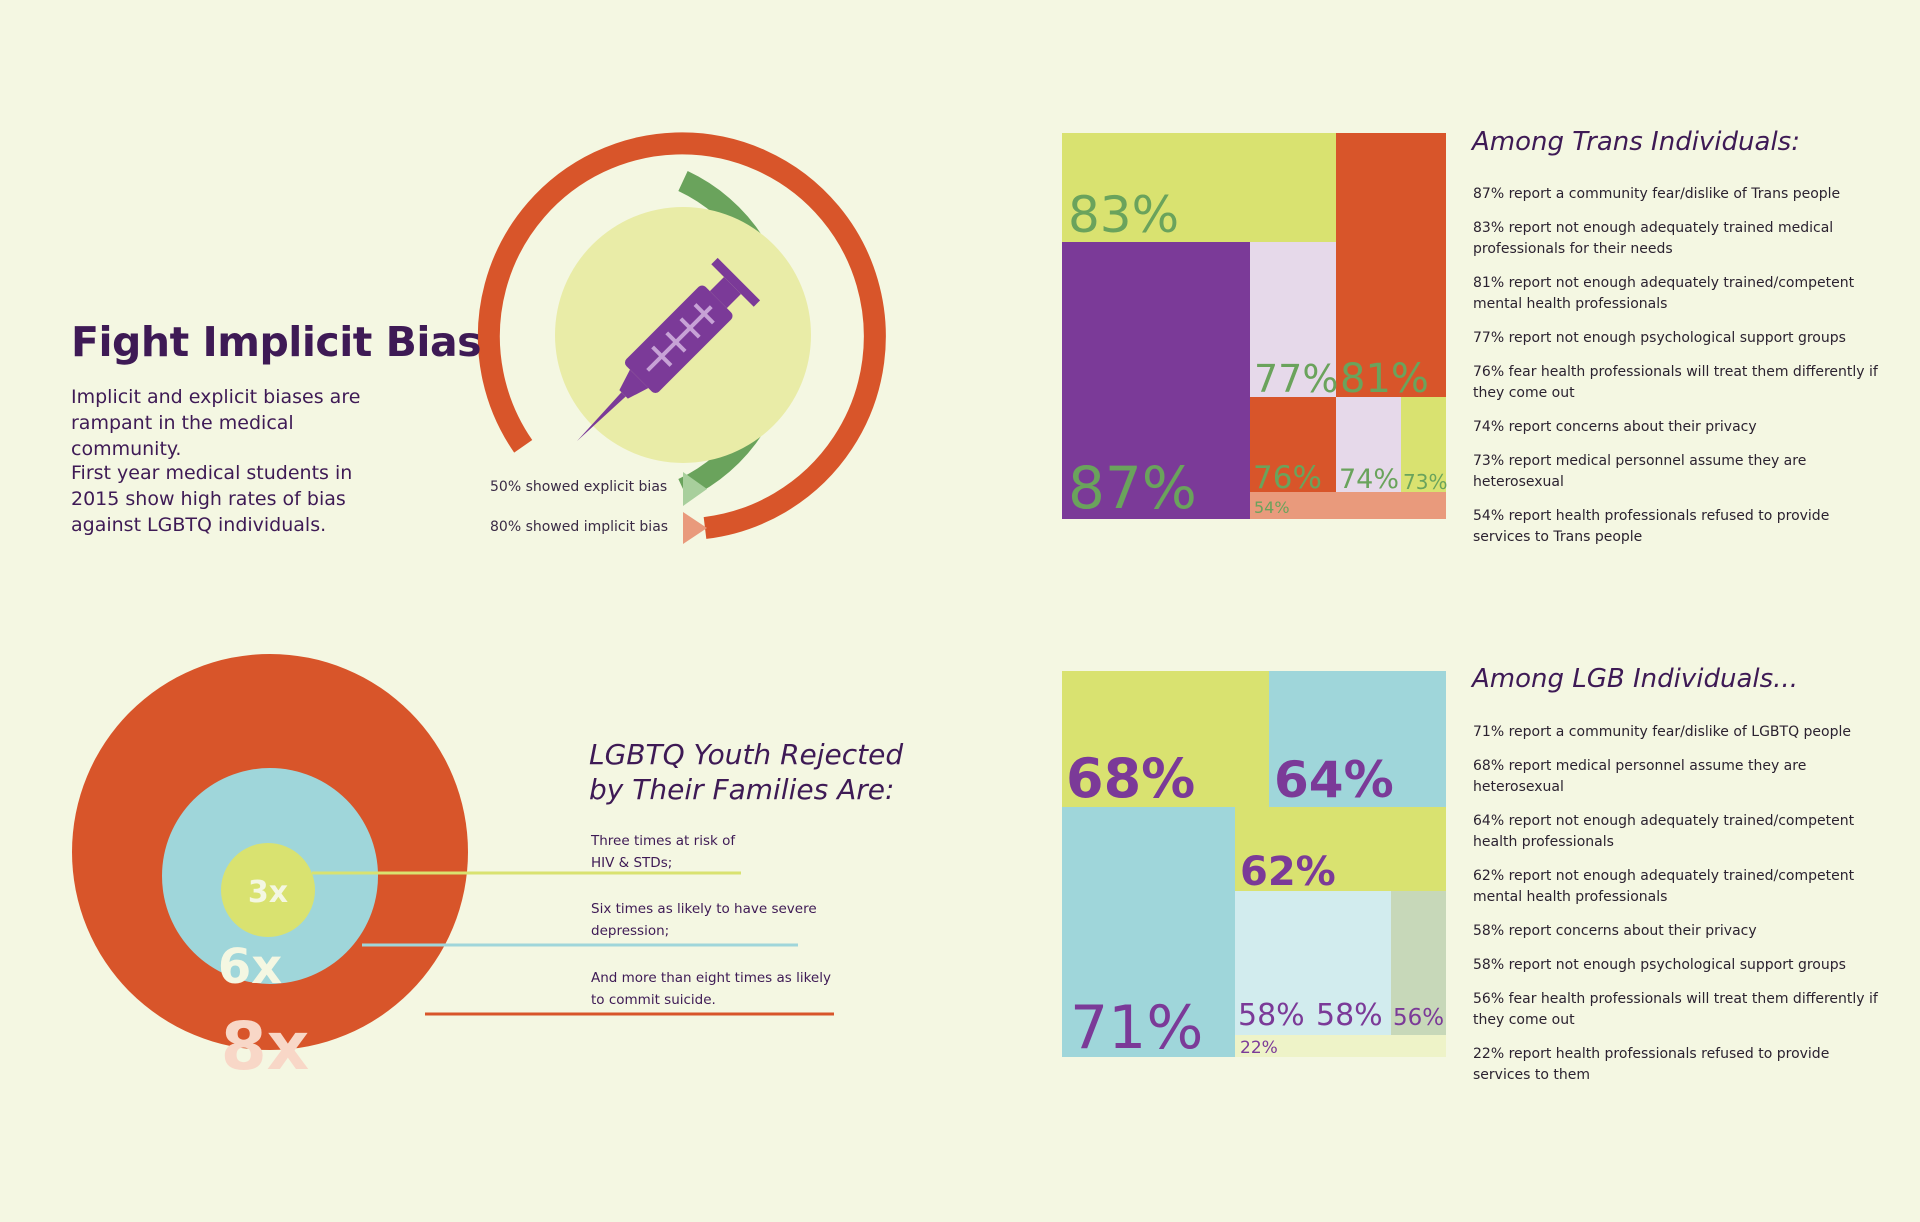 This screenshot has width=1920, height=1222. What do you see at coordinates (579, 527) in the screenshot?
I see `implicit-bias-label: 80% showed implicit bias` at bounding box center [579, 527].